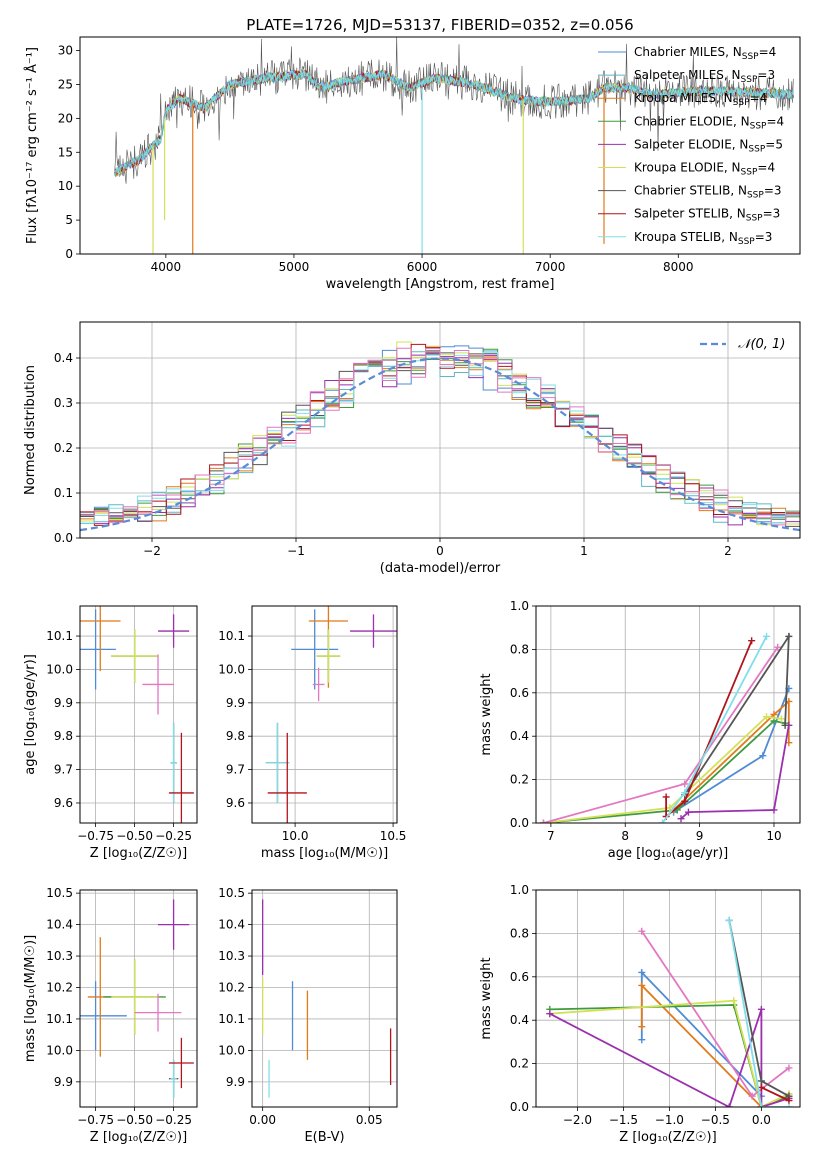 The width and height of the screenshot is (819, 1170). What do you see at coordinates (440, 568) in the screenshot?
I see `x-axis-label: (data-model)/error` at bounding box center [440, 568].